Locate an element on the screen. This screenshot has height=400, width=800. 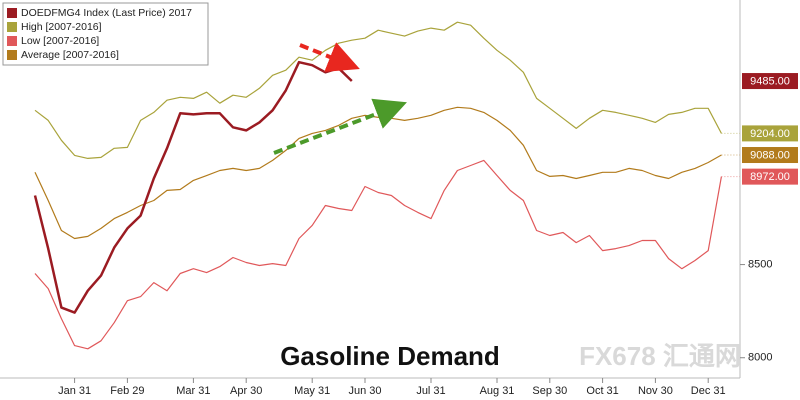
x-tick-label: Feb 29 is located at coordinates (127, 391).